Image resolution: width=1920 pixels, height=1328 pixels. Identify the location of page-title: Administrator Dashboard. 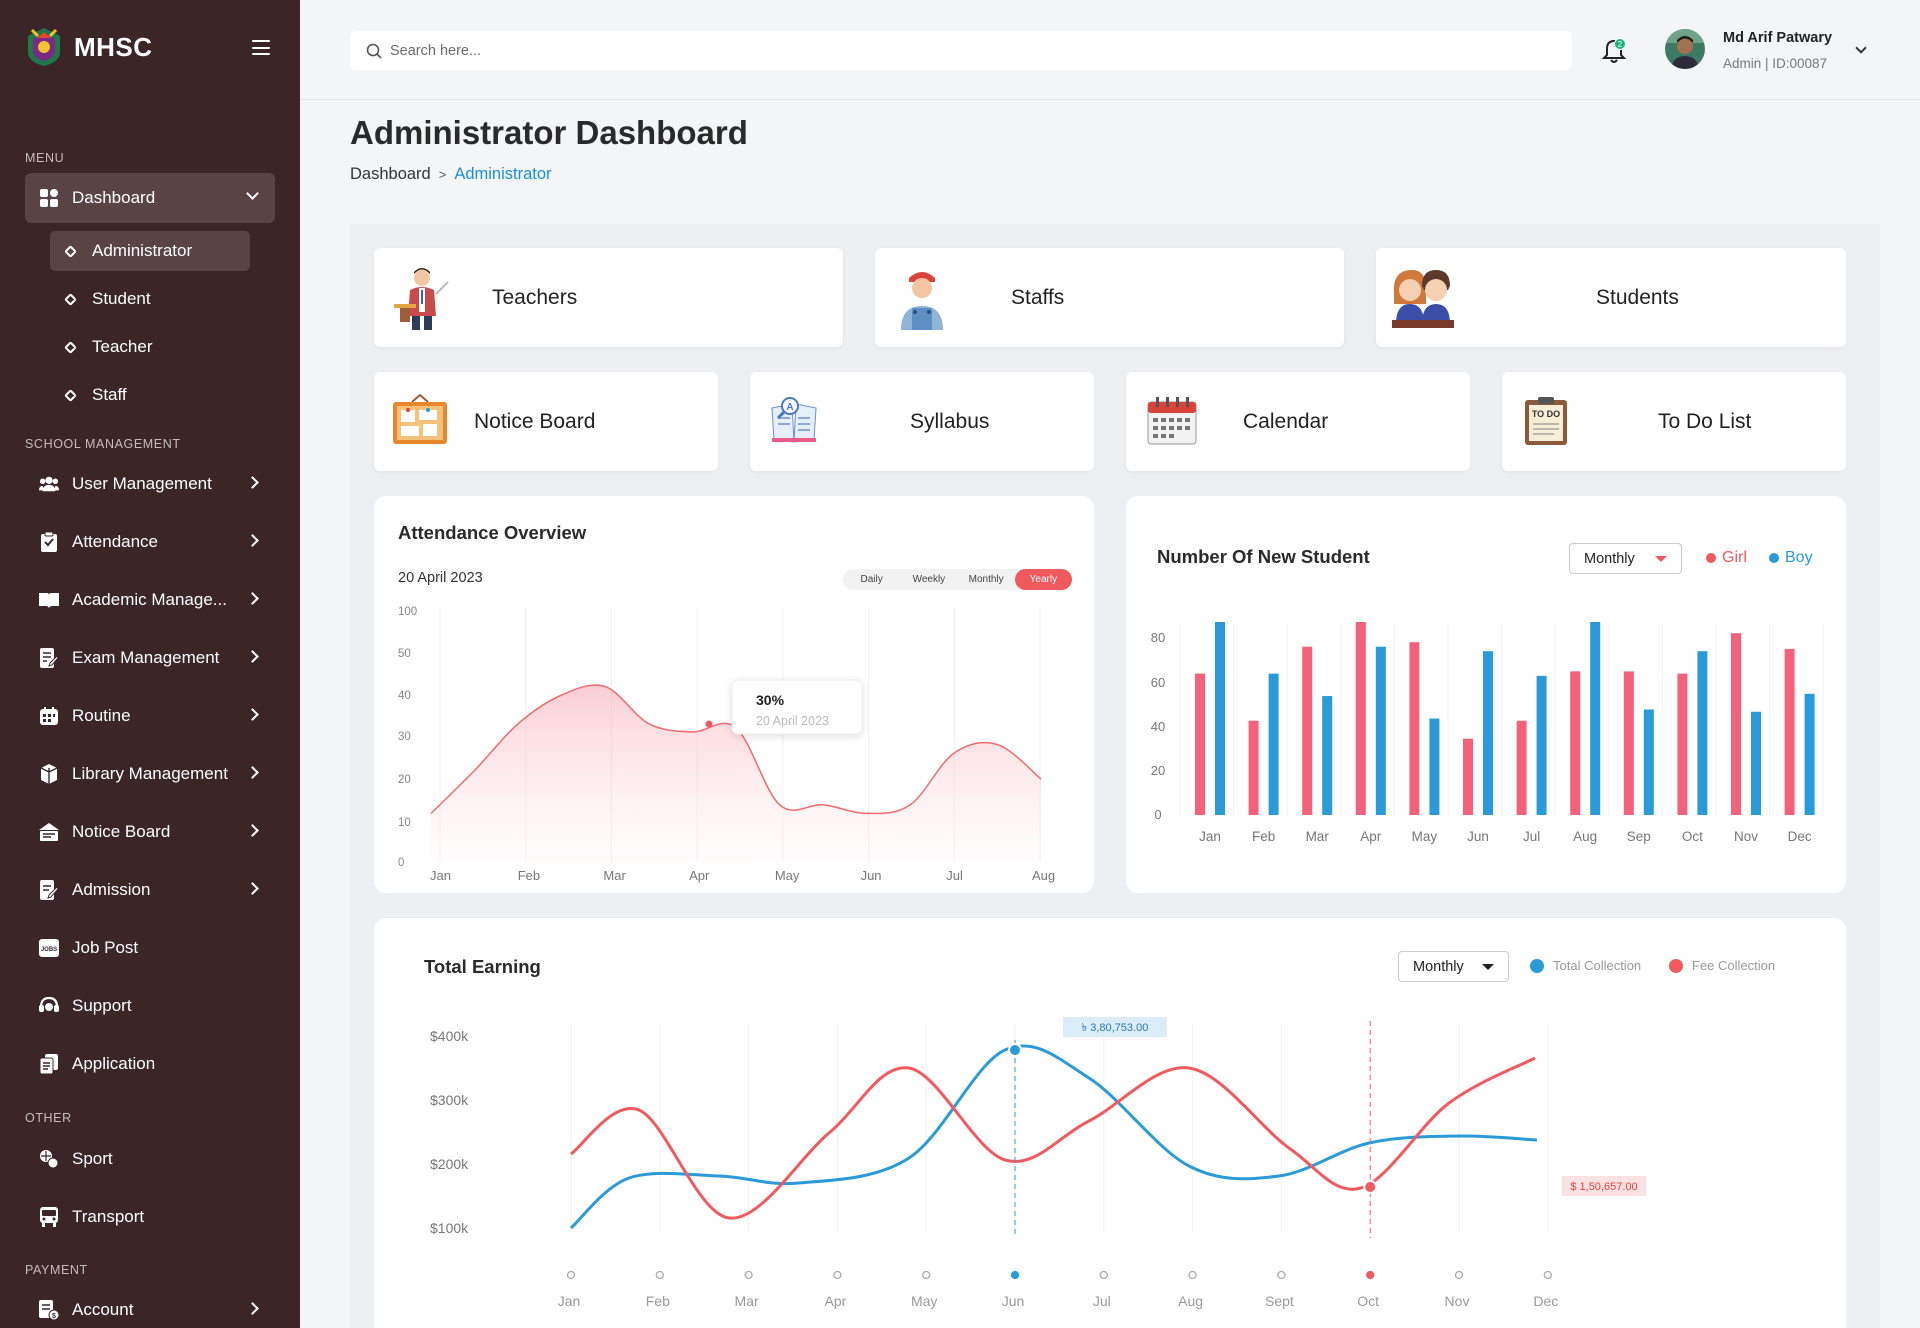
(549, 132).